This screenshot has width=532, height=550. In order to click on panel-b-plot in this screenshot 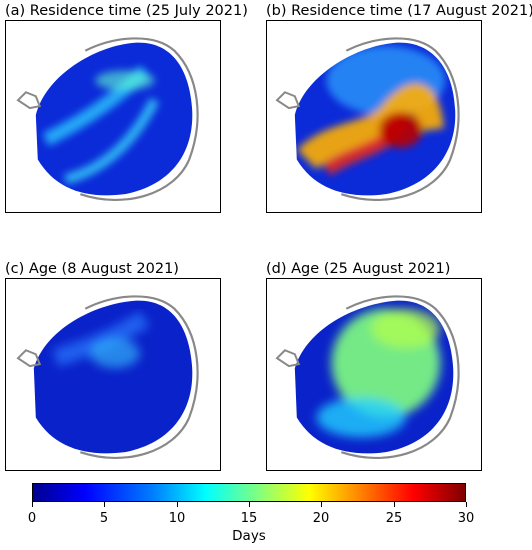, I will do `click(367, 119)`.